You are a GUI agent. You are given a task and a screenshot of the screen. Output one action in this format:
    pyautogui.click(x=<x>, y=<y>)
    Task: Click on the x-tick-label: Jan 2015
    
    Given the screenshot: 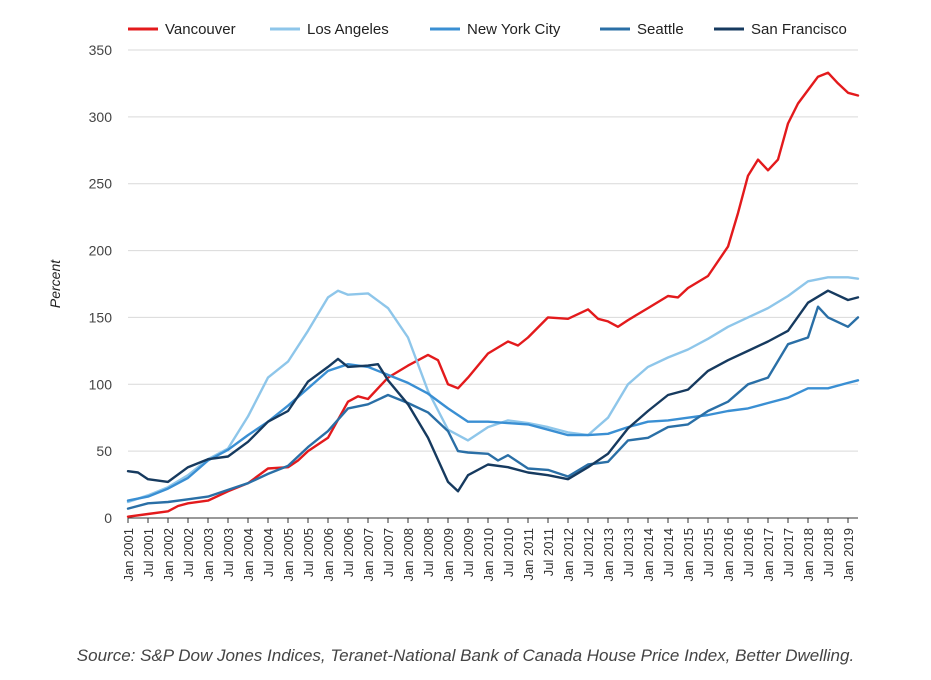 What is the action you would take?
    pyautogui.click(x=688, y=555)
    